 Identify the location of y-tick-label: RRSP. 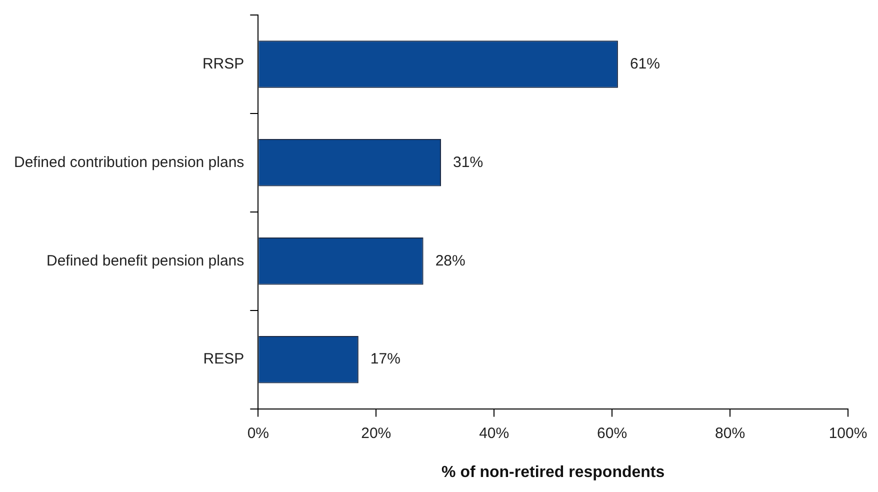
(223, 63).